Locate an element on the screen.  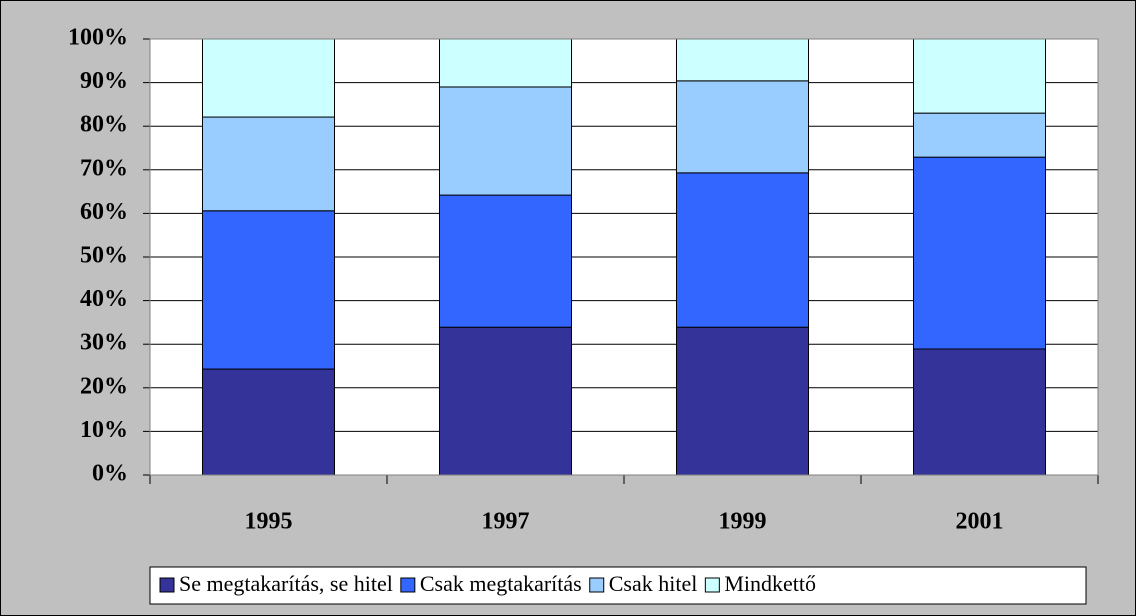
legend-label: Csak hitel is located at coordinates (653, 583).